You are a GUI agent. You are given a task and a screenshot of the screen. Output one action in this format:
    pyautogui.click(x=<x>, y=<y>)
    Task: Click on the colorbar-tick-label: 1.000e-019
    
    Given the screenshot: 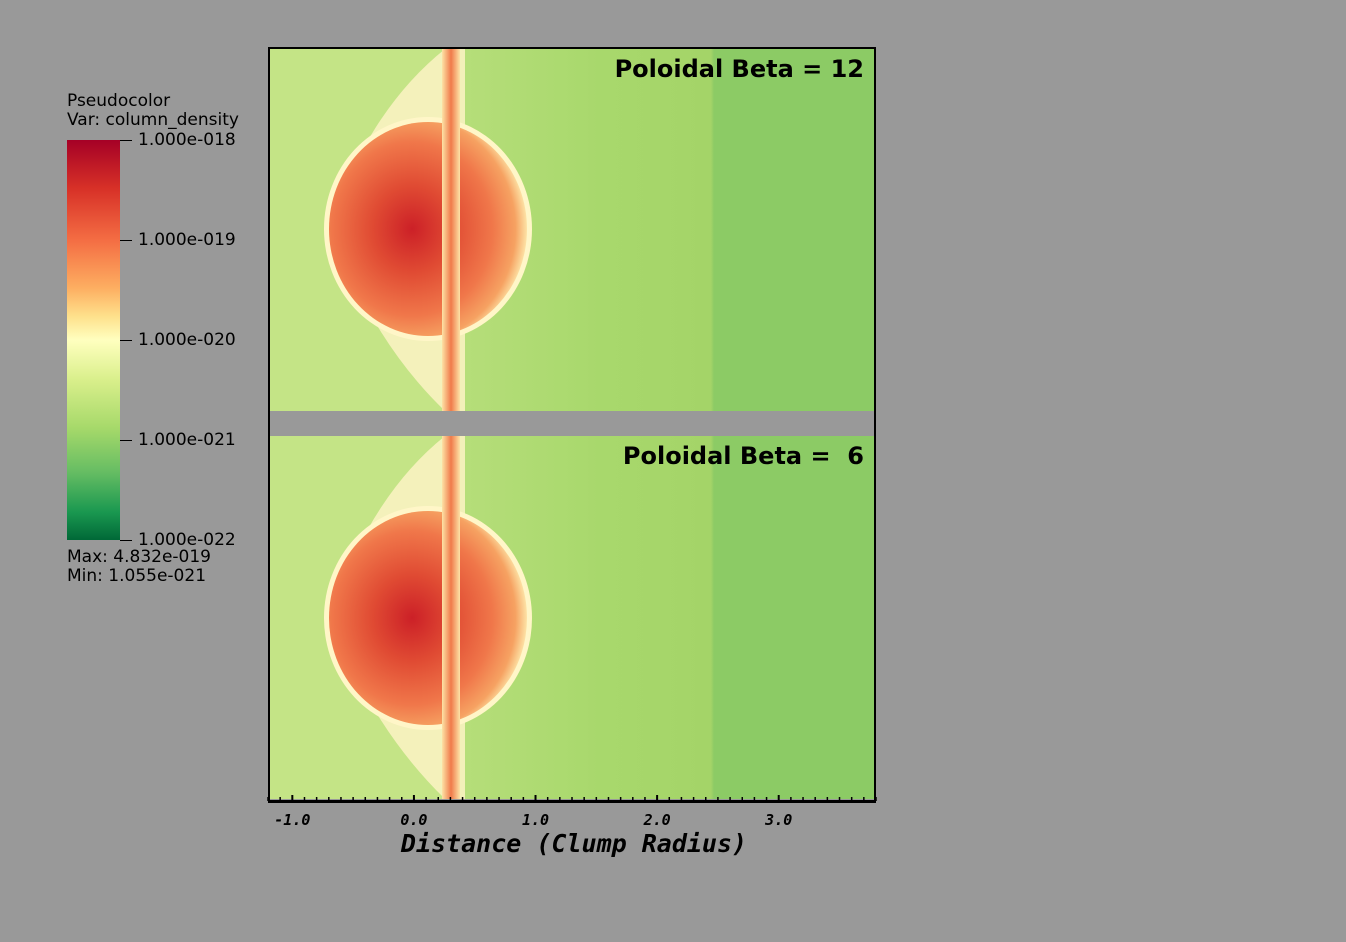 What is the action you would take?
    pyautogui.click(x=187, y=240)
    